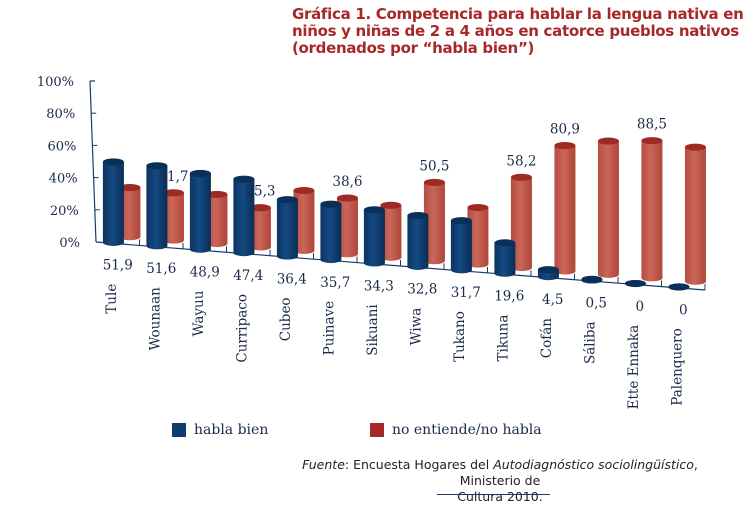  Describe the element at coordinates (292, 279) in the screenshot. I see `data-label-habla-bien-4: 36,4` at that location.